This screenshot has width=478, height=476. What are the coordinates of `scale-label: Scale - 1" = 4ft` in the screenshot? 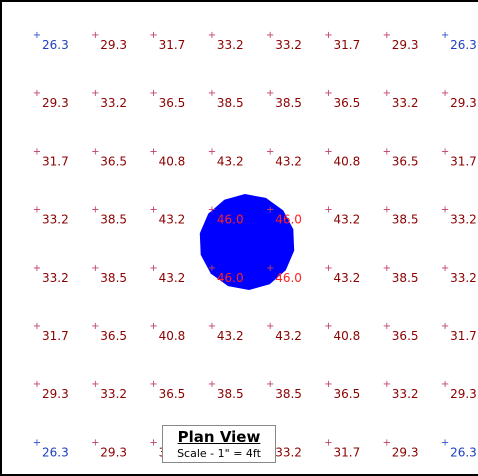 It's located at (219, 453).